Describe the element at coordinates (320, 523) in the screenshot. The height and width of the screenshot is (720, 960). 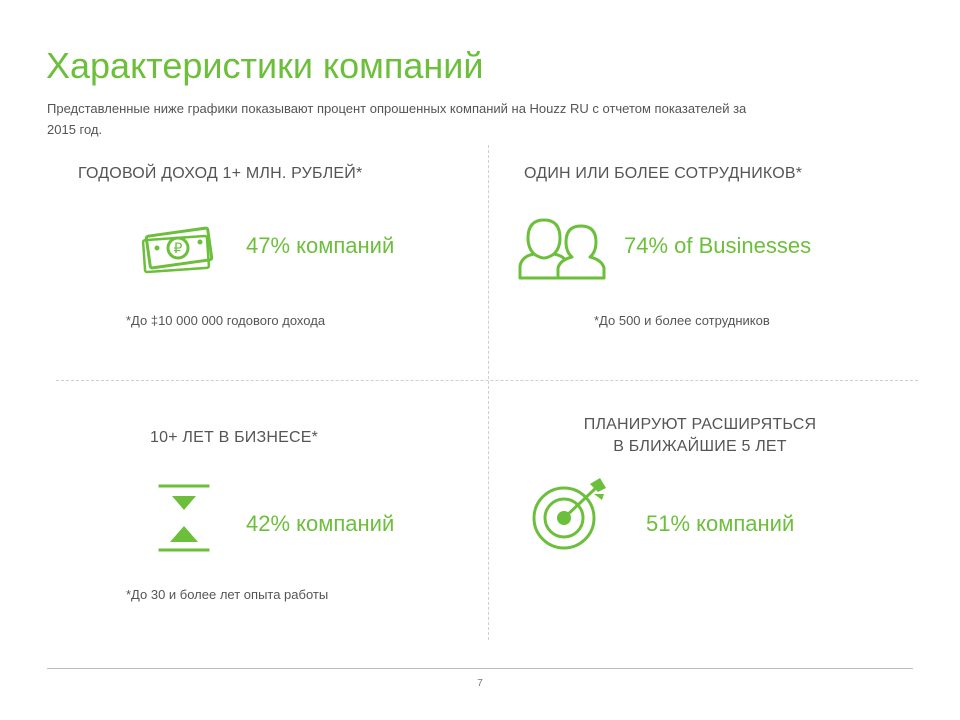
I see `years-stat: 42% компаний` at that location.